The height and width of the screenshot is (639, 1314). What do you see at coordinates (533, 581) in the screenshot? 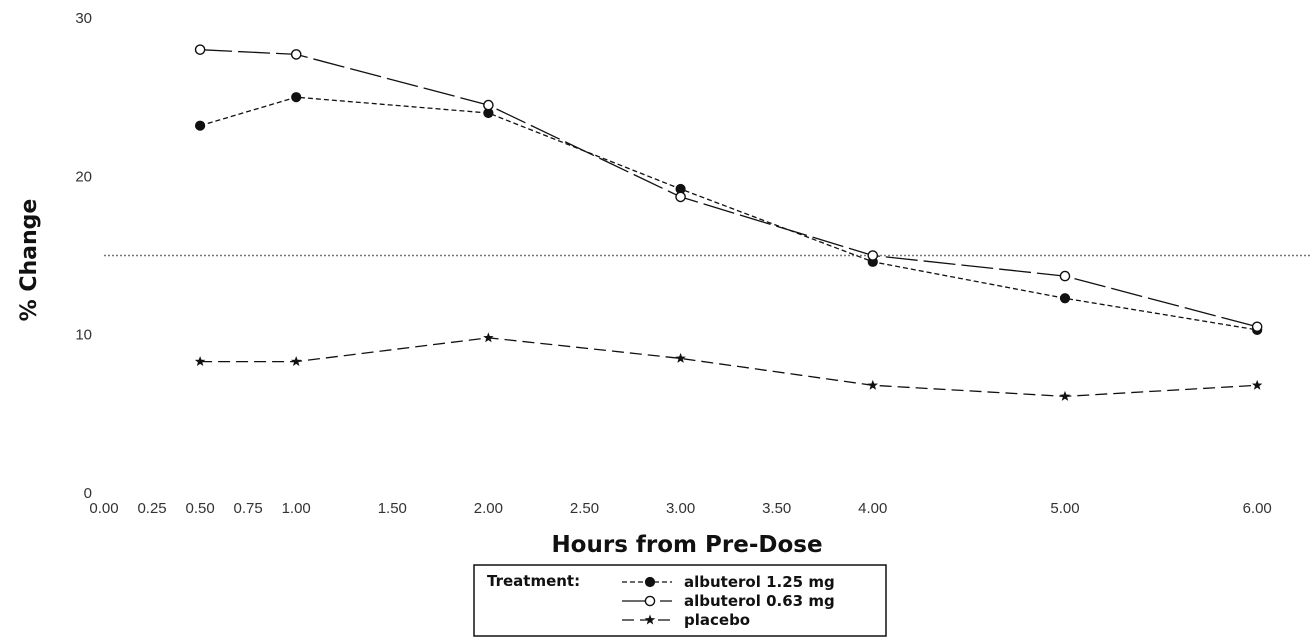
I see `legend-title: Treatment:` at bounding box center [533, 581].